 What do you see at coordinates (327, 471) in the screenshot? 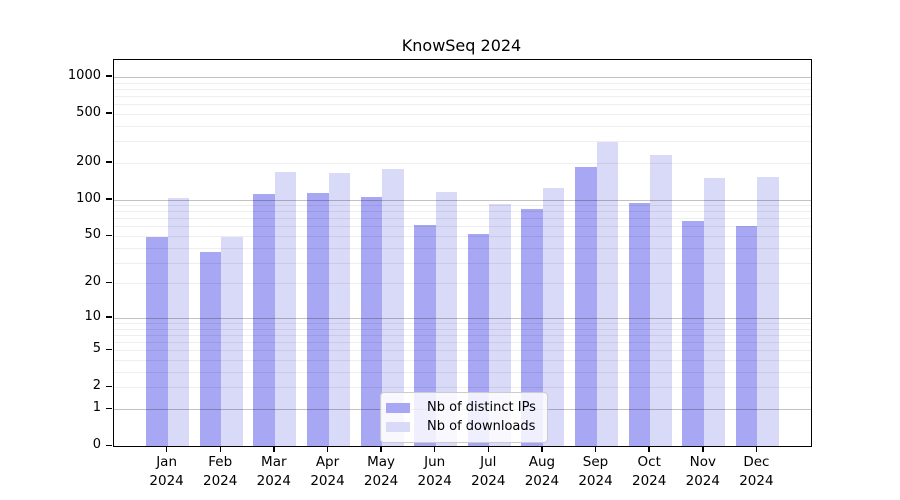
I see `x-tick-label: Apr 2024` at bounding box center [327, 471].